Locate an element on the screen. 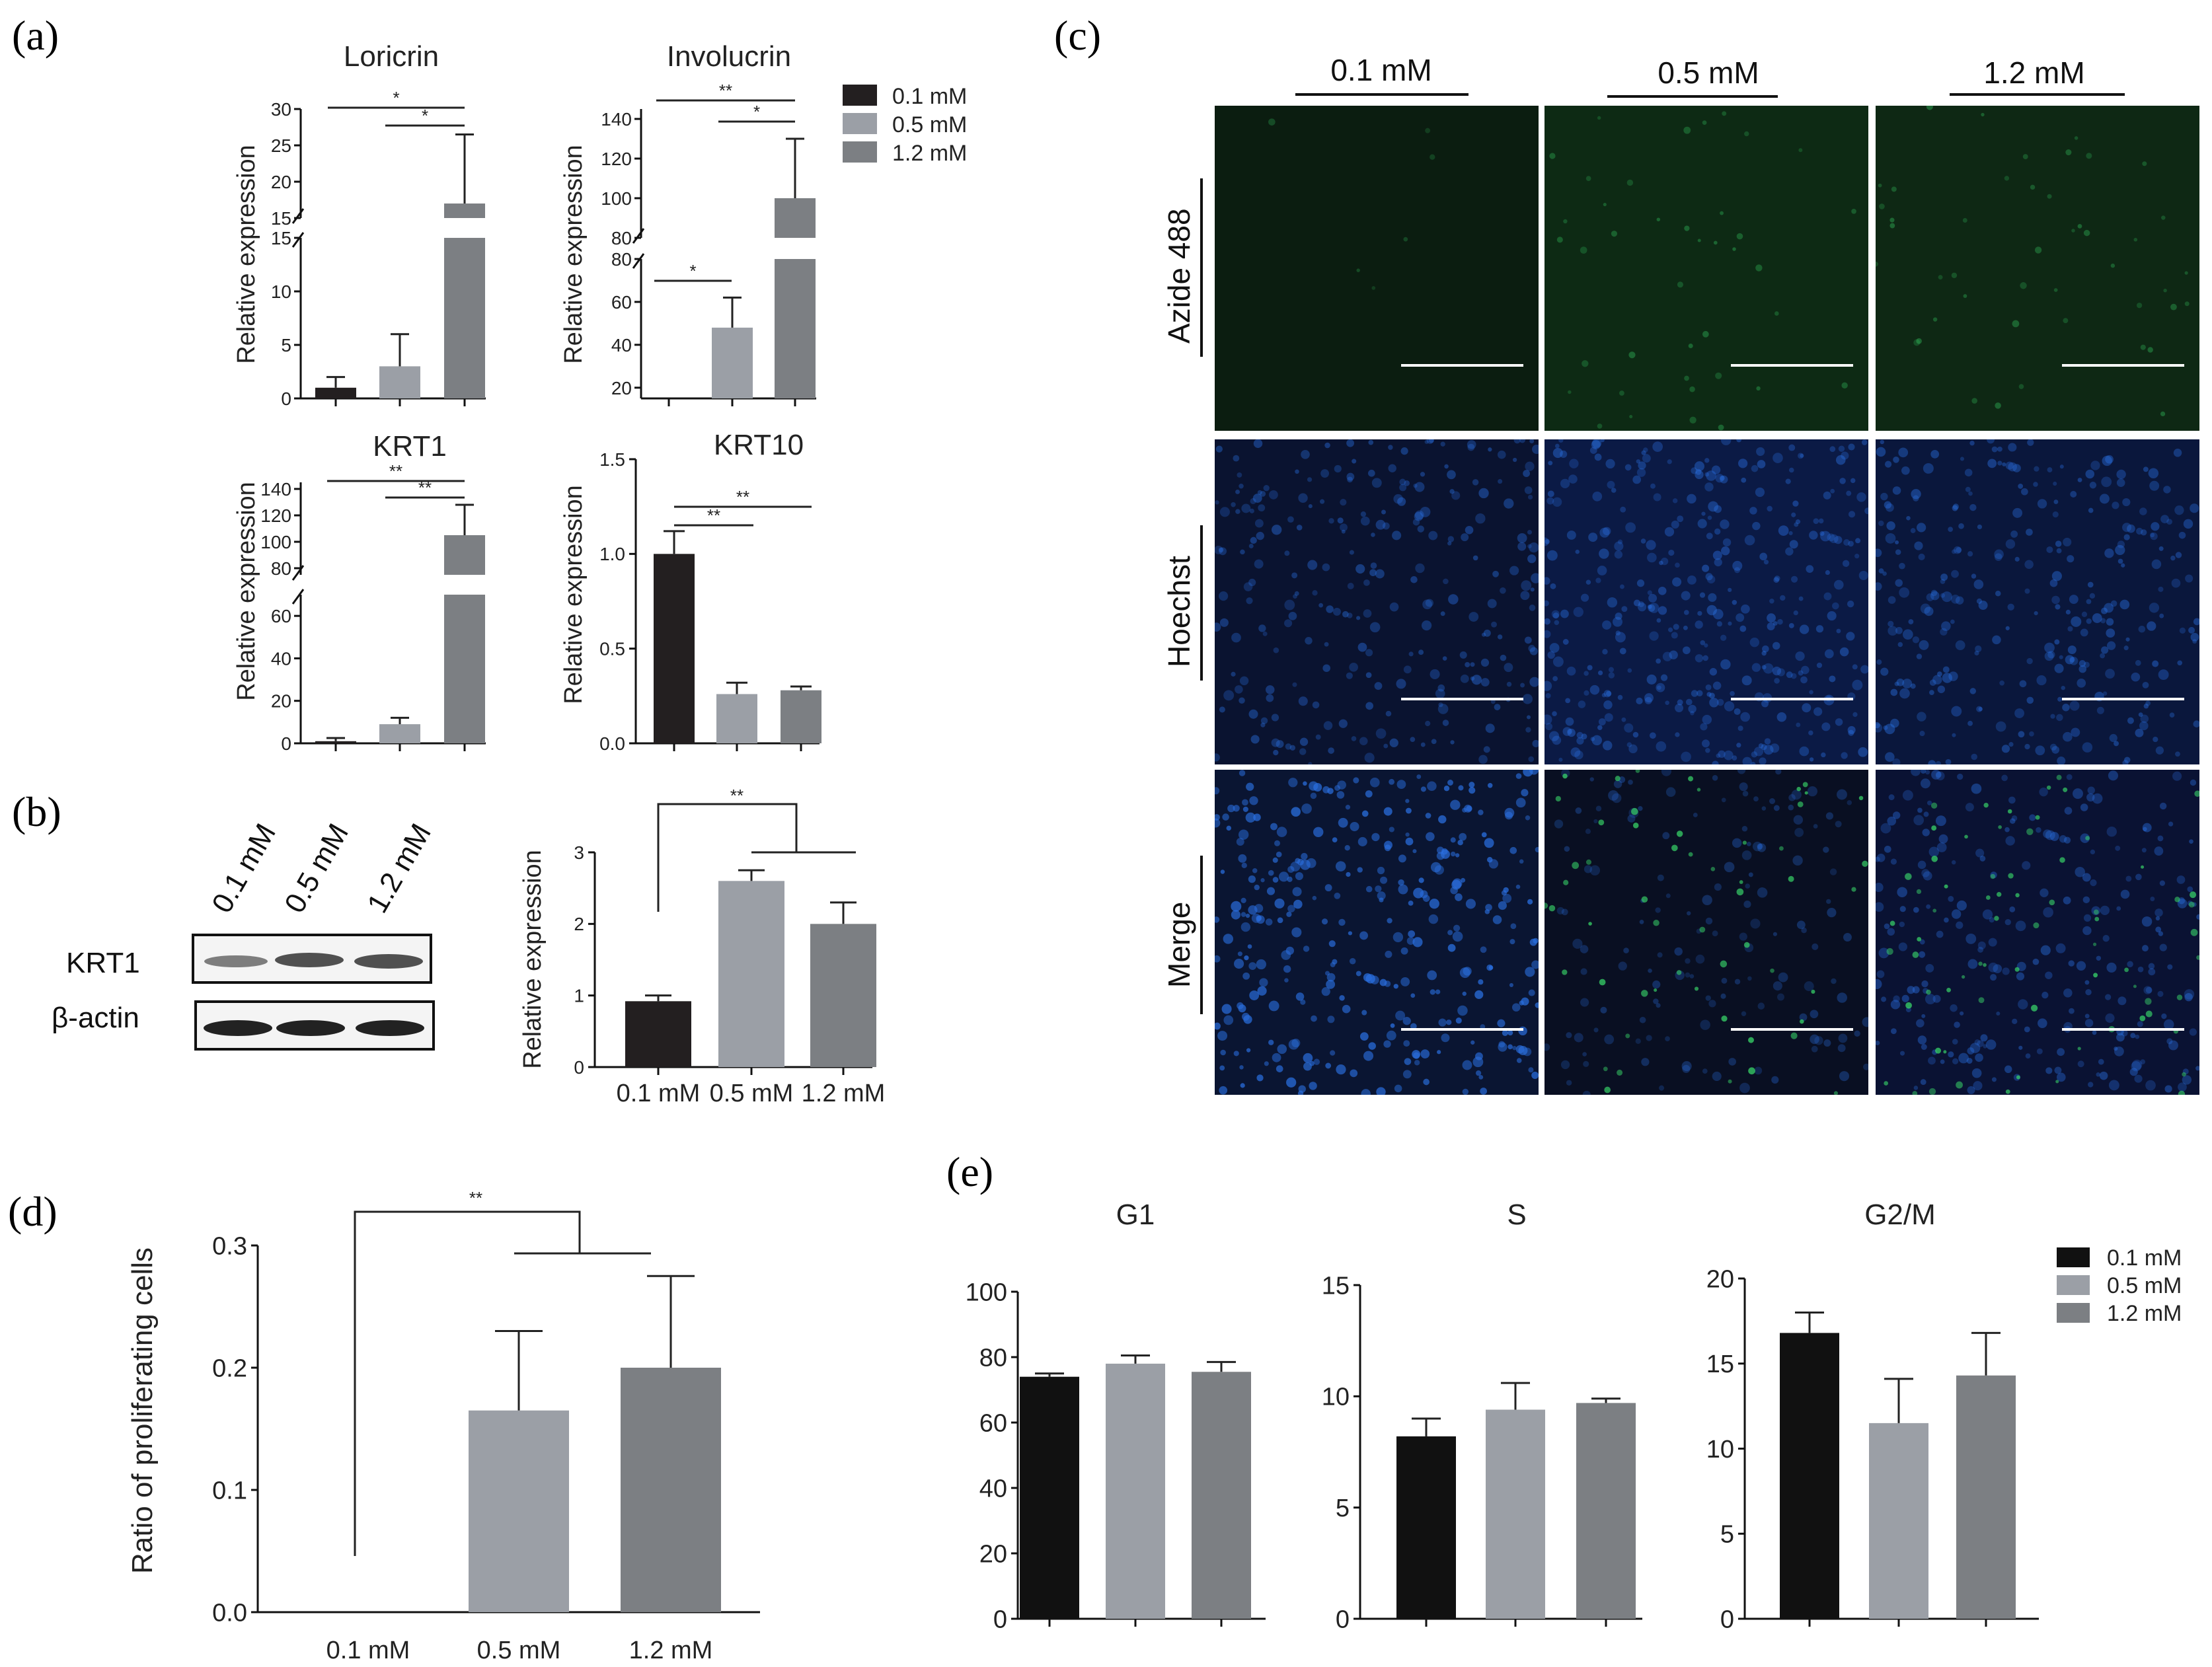 This screenshot has width=2212, height=1667. micro-col-header-12: 1.2 mM is located at coordinates (2037, 76).